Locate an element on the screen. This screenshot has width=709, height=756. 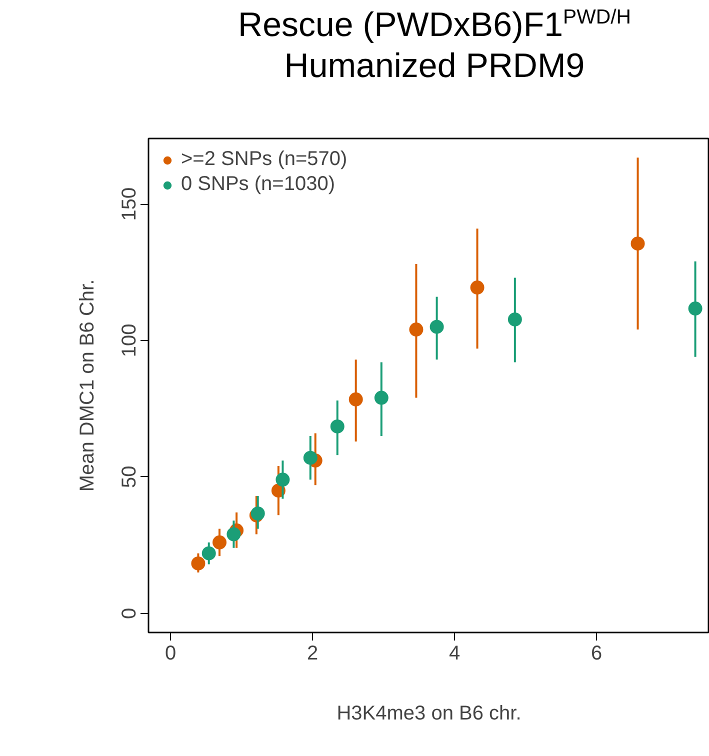
y-tick-label: 150 is located at coordinates (129, 204).